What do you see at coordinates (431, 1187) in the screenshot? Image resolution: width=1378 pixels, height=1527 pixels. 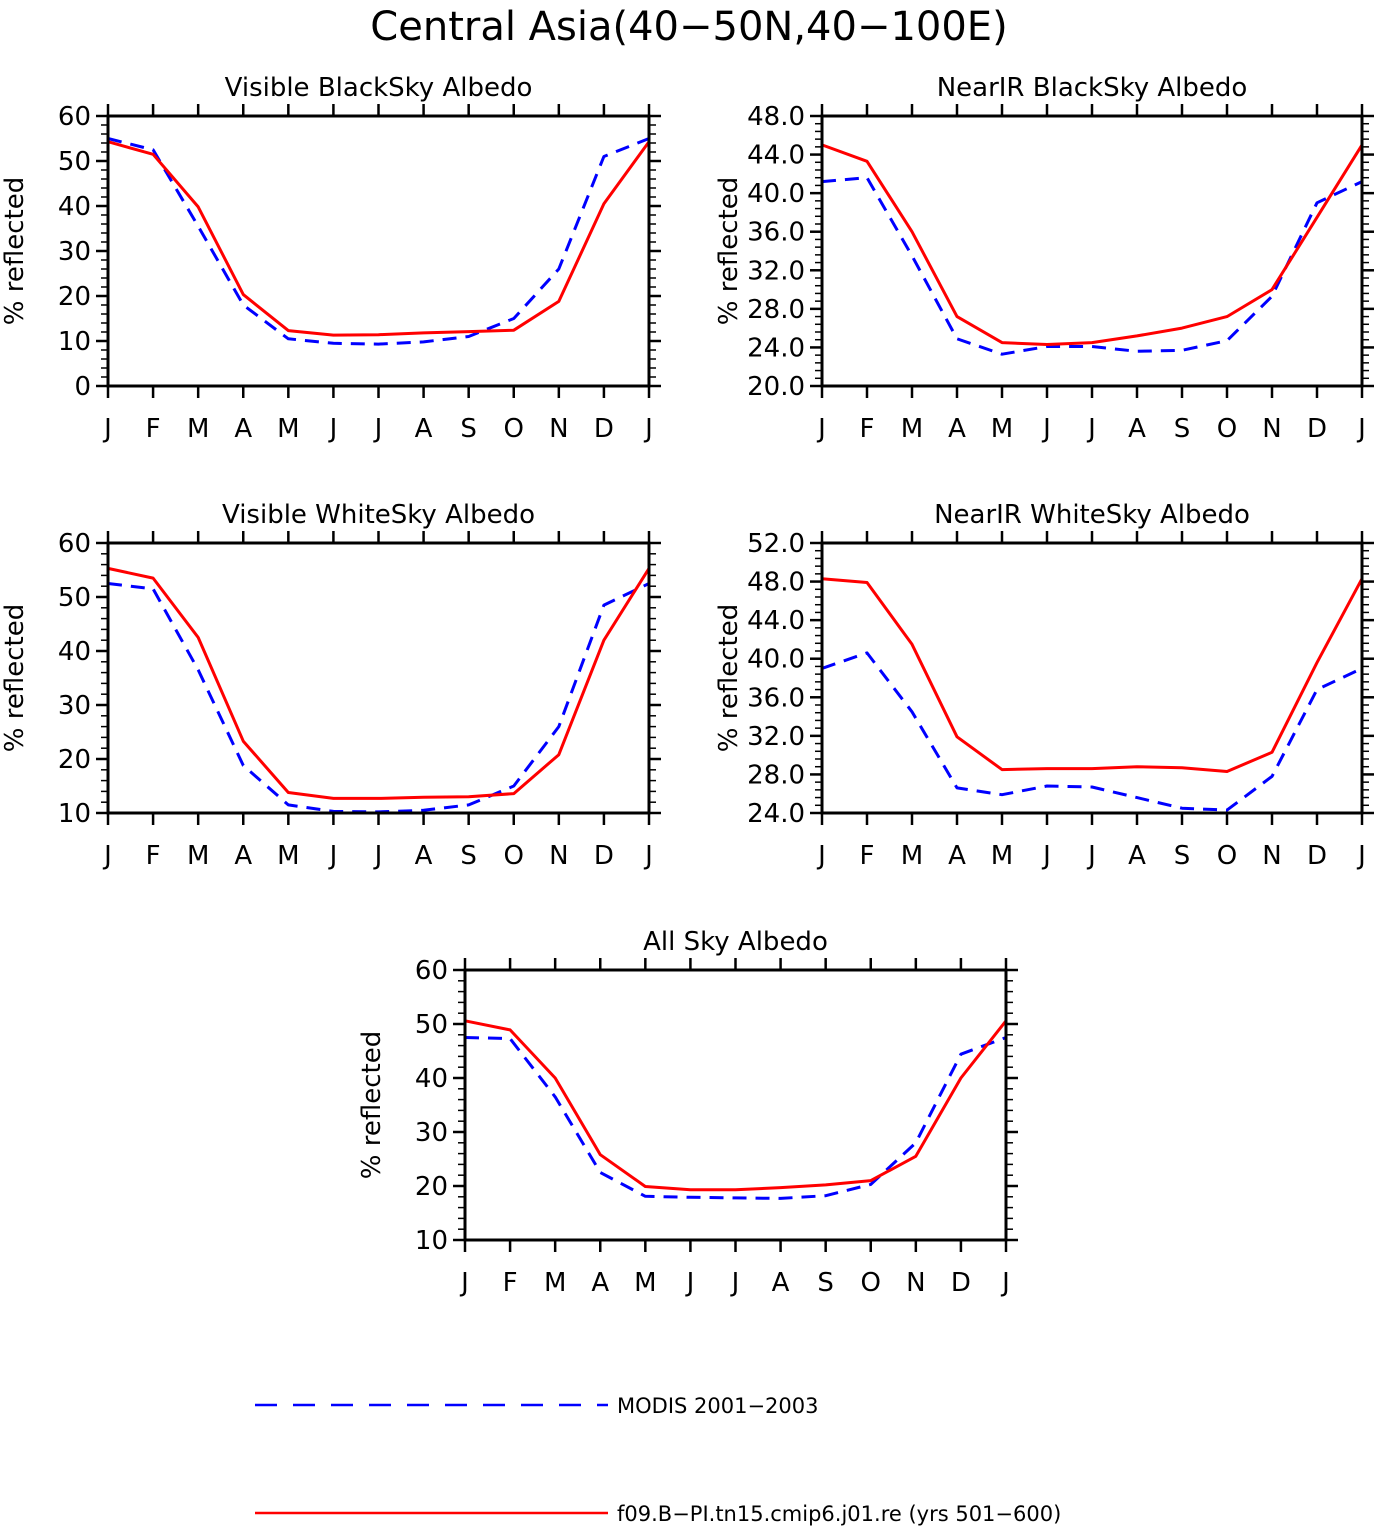 I see `y-tick-label: 20` at bounding box center [431, 1187].